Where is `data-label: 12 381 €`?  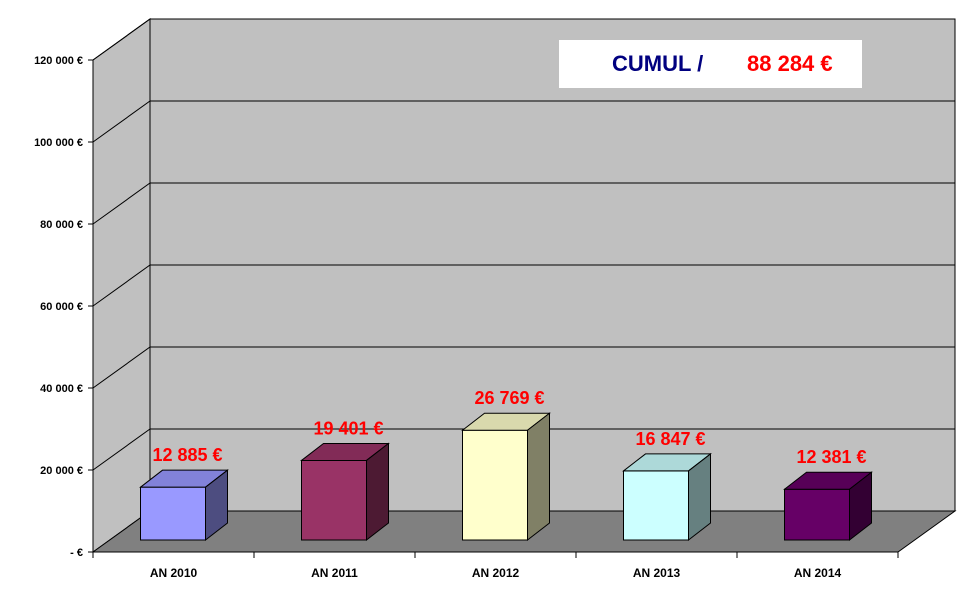
data-label: 12 381 € is located at coordinates (831, 457).